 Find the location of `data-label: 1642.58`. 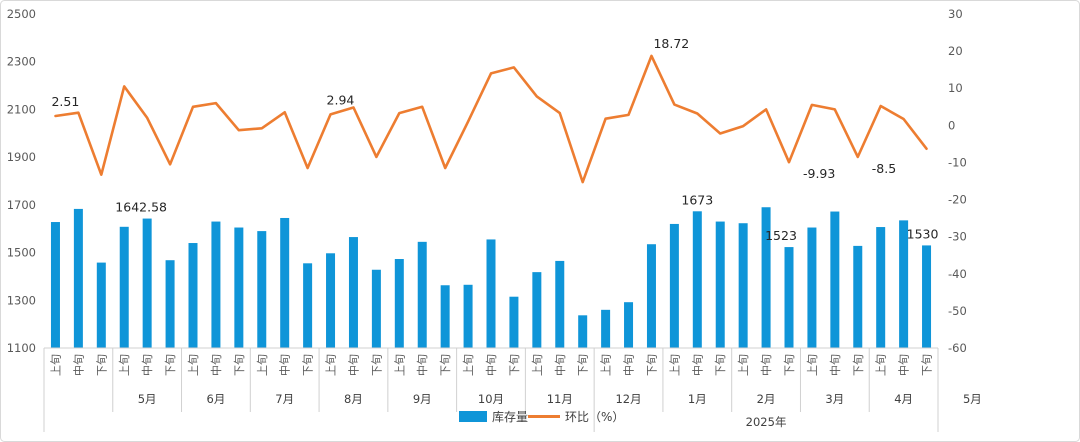

data-label: 1642.58 is located at coordinates (141, 207).